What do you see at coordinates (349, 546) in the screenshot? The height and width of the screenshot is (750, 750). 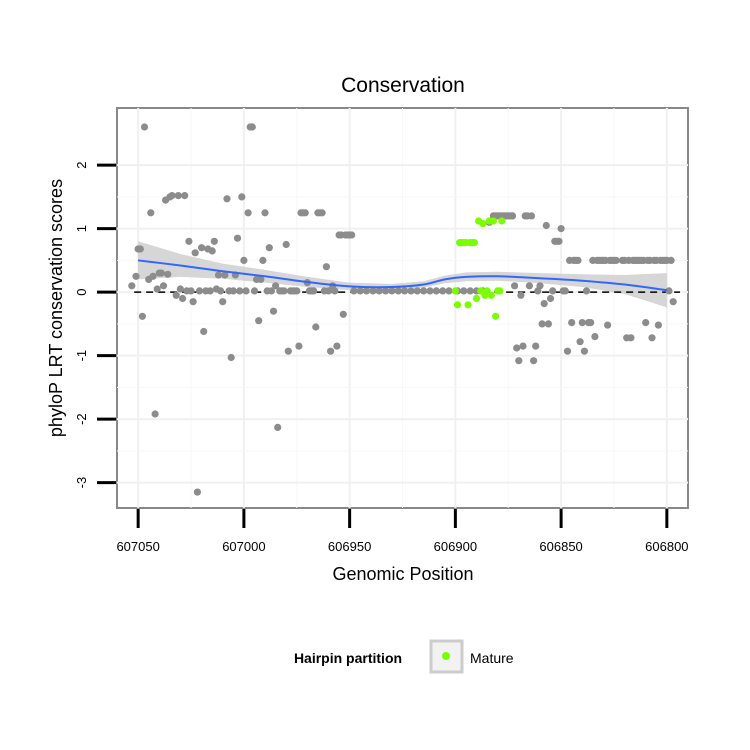 I see `x-tick-label-2: 606950` at bounding box center [349, 546].